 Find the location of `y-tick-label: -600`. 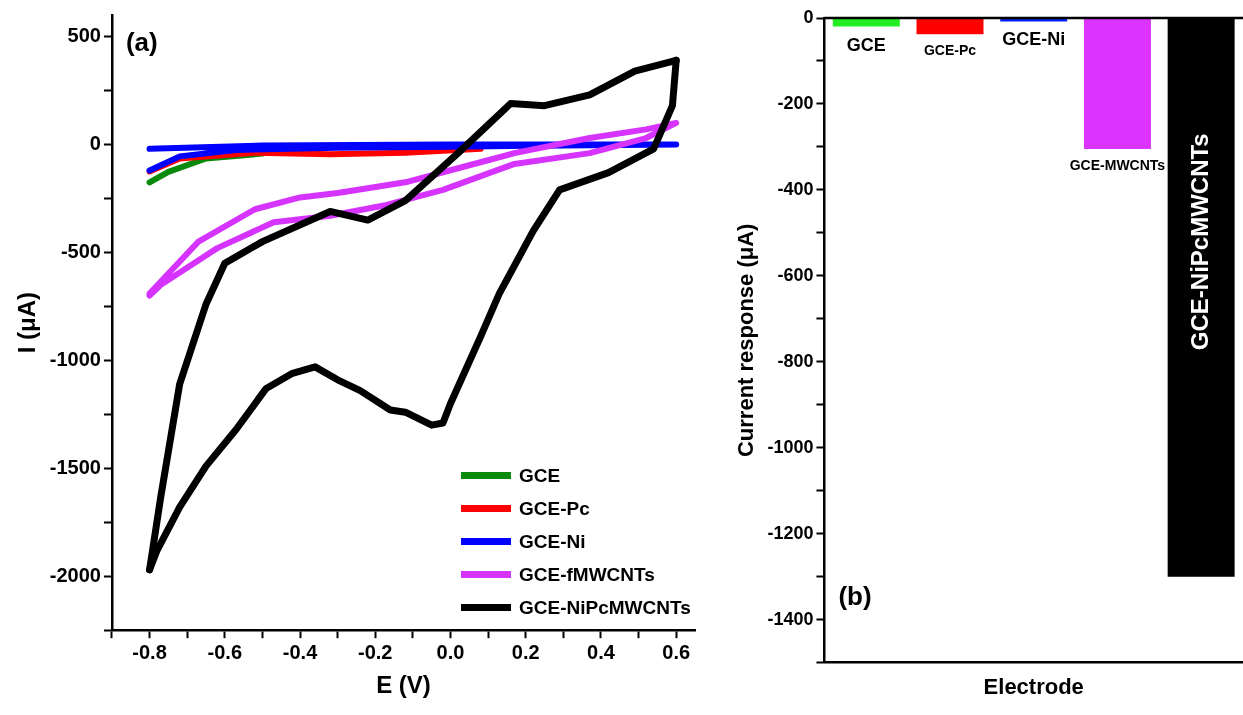

y-tick-label: -600 is located at coordinates (795, 274).